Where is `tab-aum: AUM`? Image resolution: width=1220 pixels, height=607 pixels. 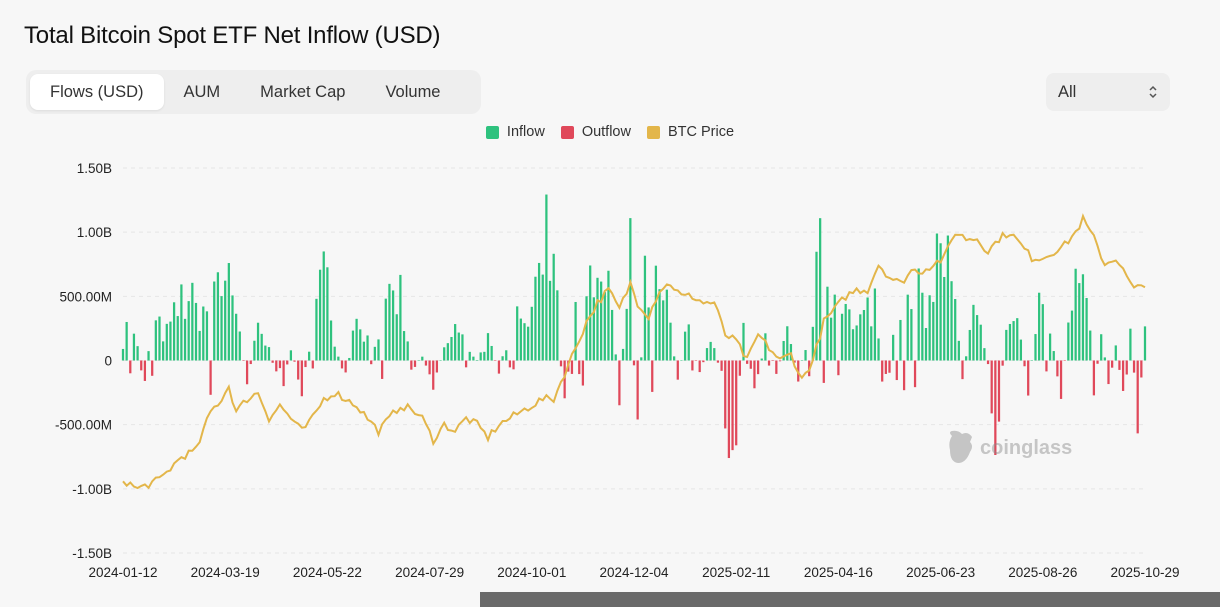 tab-aum: AUM is located at coordinates (202, 91).